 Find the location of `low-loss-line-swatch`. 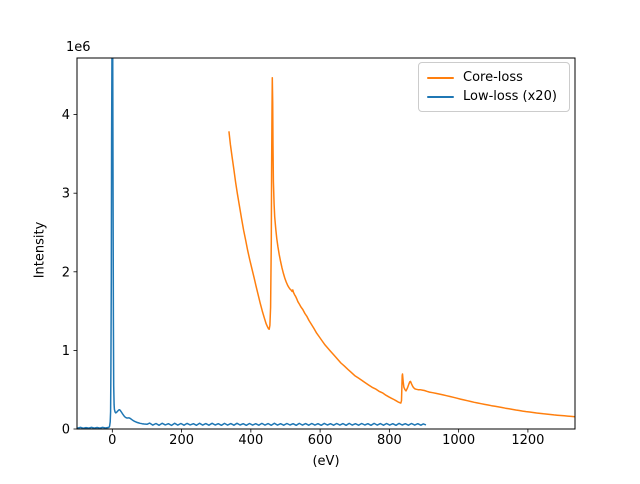

low-loss-line-swatch is located at coordinates (440, 96).